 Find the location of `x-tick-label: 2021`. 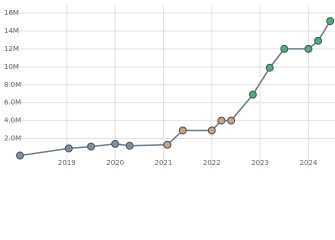

x-tick-label: 2021 is located at coordinates (164, 163).